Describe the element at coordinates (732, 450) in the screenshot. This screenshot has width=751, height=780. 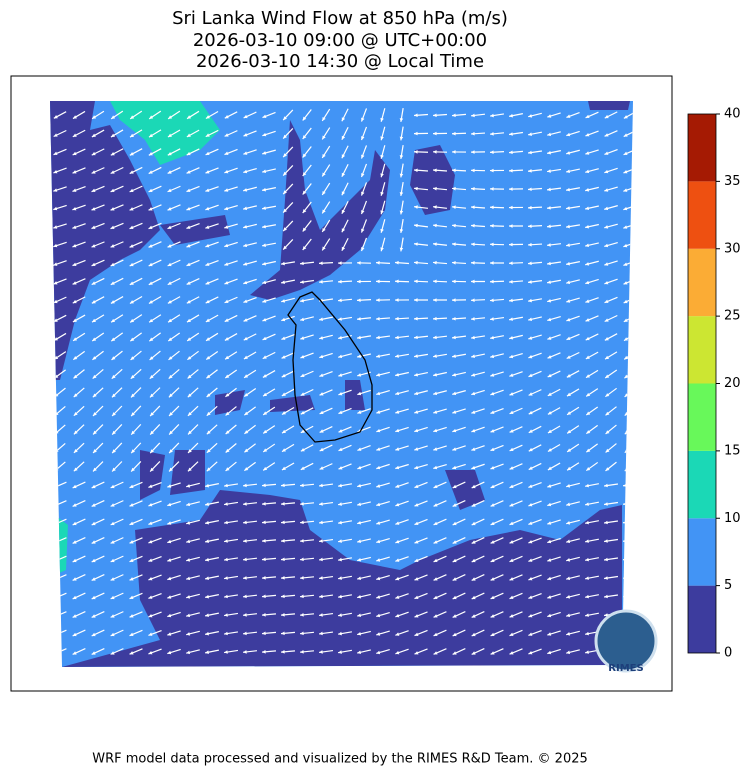
I see `colorbar-tick-label: 15` at that location.